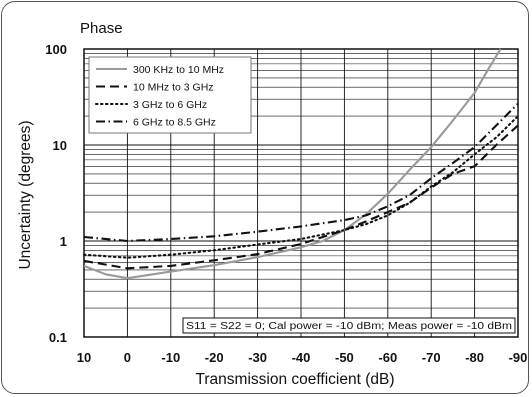 The width and height of the screenshot is (532, 397). Describe the element at coordinates (214, 357) in the screenshot. I see `x-tick-label: -20` at that location.